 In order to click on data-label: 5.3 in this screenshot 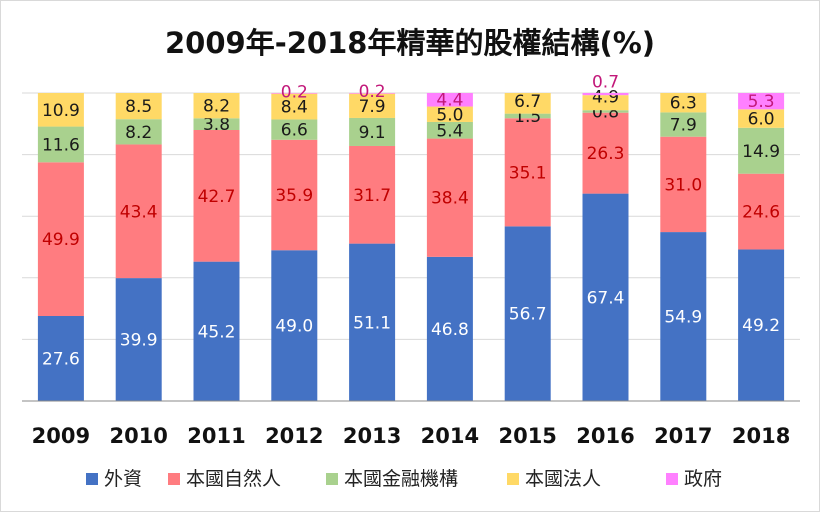, I will do `click(761, 102)`.